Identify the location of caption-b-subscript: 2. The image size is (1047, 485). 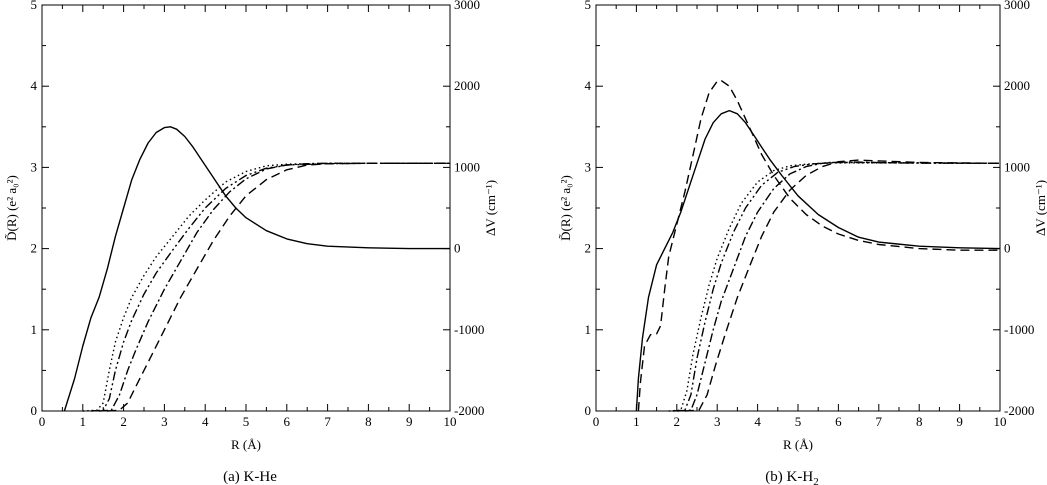
(816, 480).